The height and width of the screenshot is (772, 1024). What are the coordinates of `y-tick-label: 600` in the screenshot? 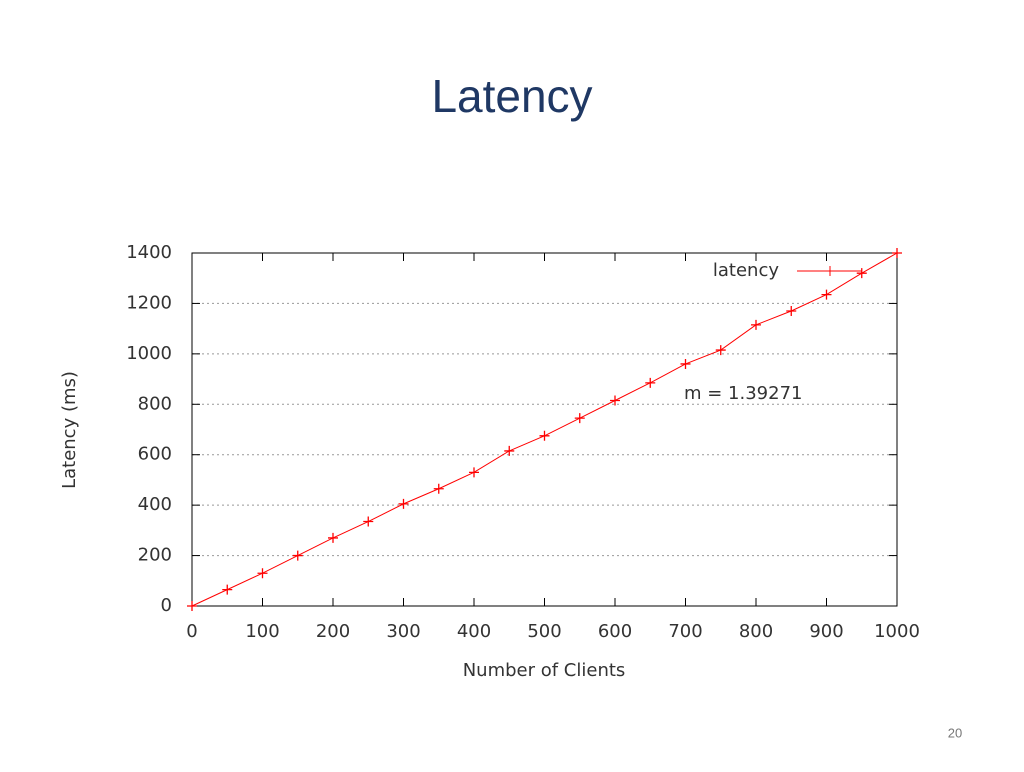 It's located at (155, 454).